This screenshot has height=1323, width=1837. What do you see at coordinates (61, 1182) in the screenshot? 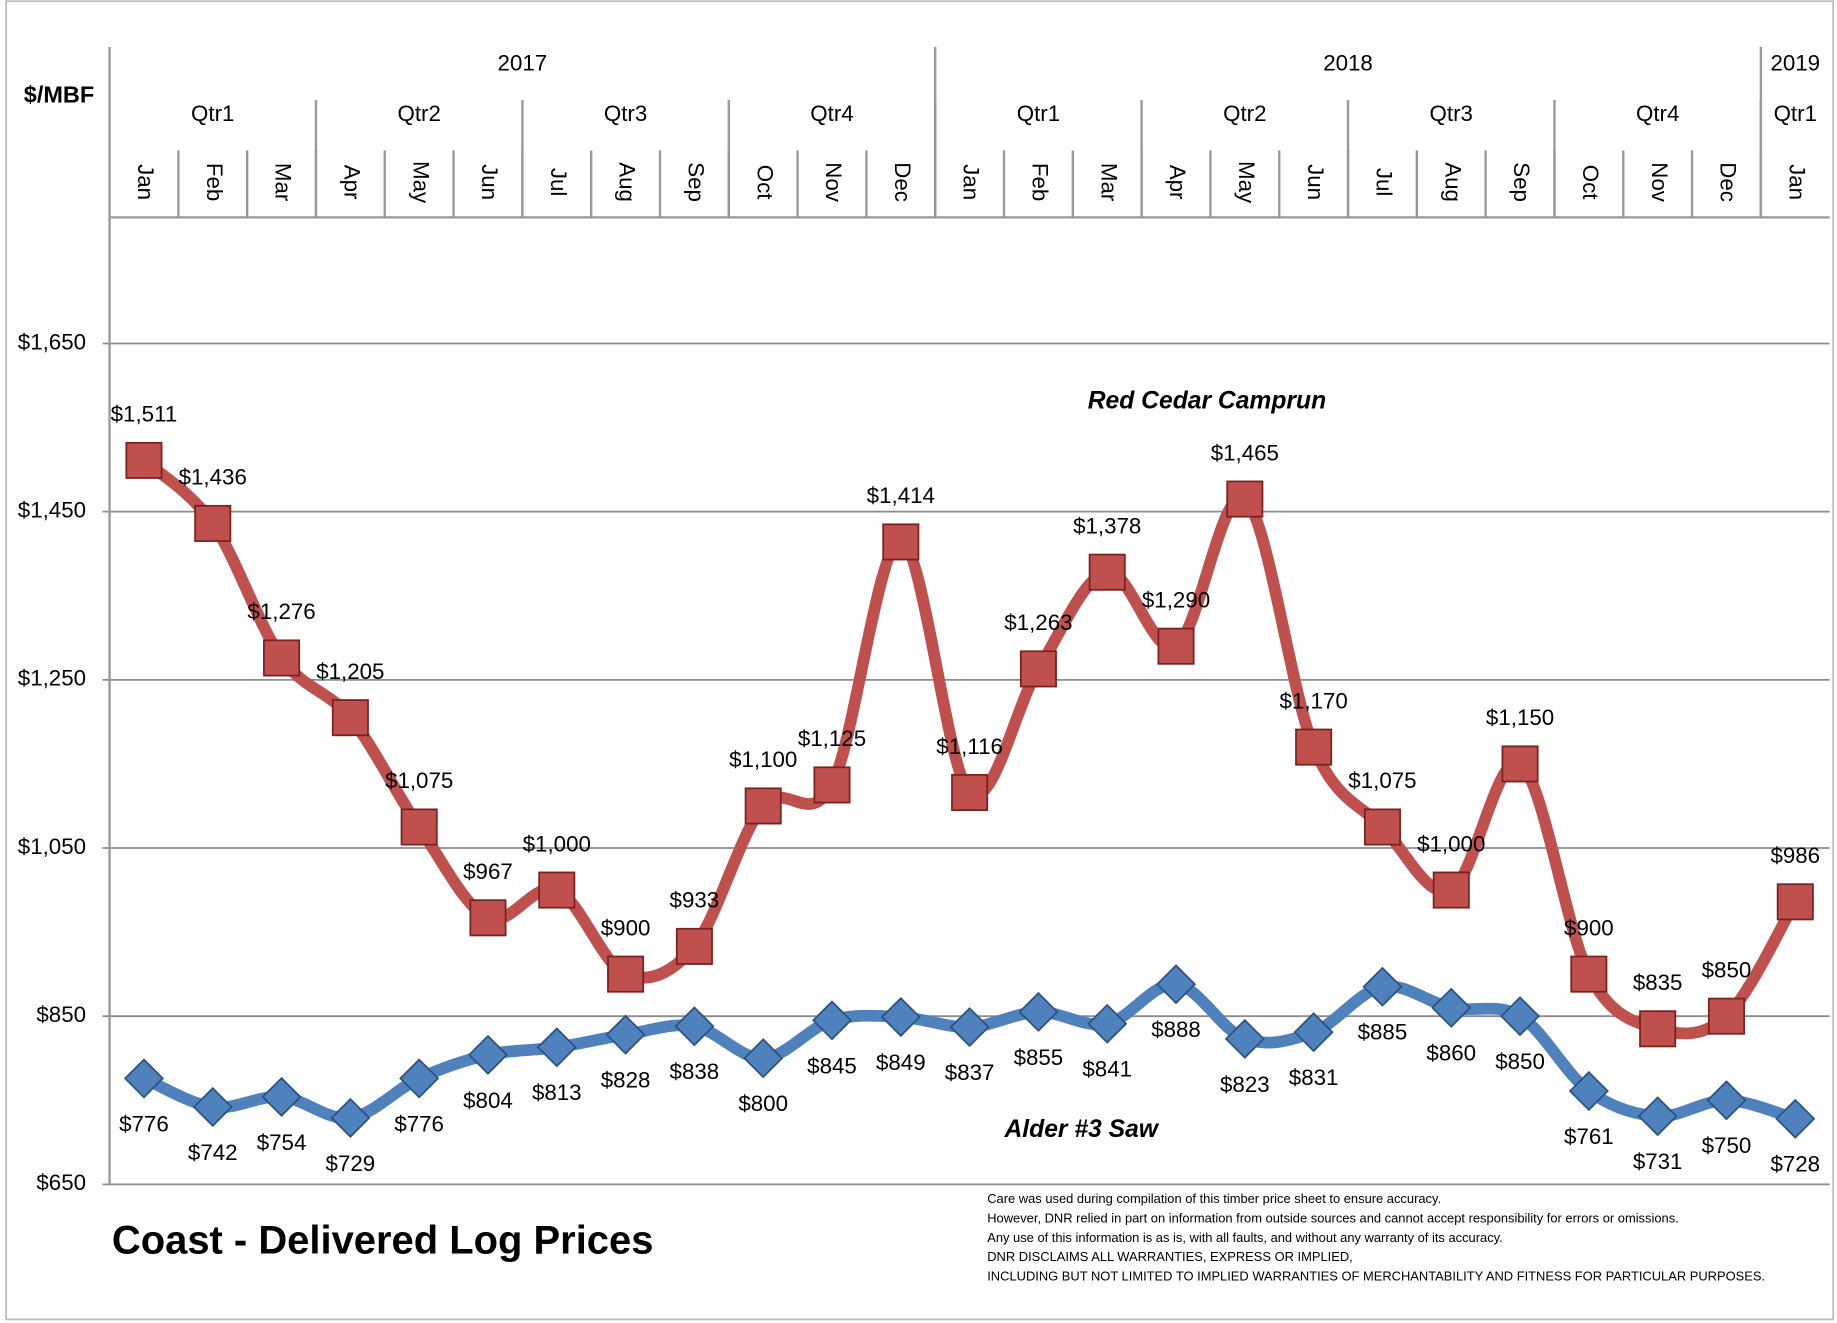
I see `y-tick-label: $650` at bounding box center [61, 1182].